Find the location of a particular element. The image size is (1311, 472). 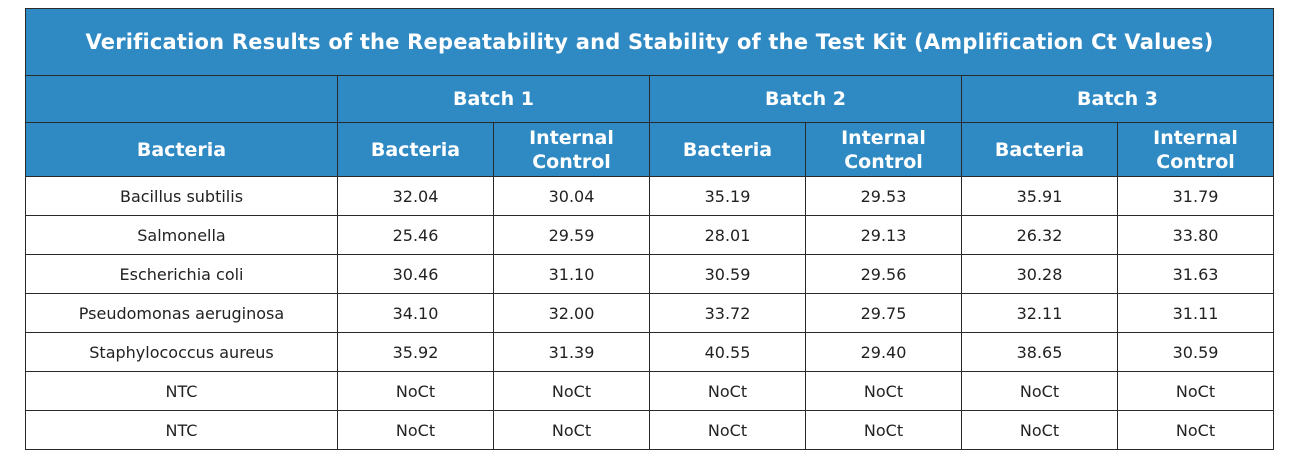

batch-3-internal-control-header: Internal Control is located at coordinates (1195, 149).